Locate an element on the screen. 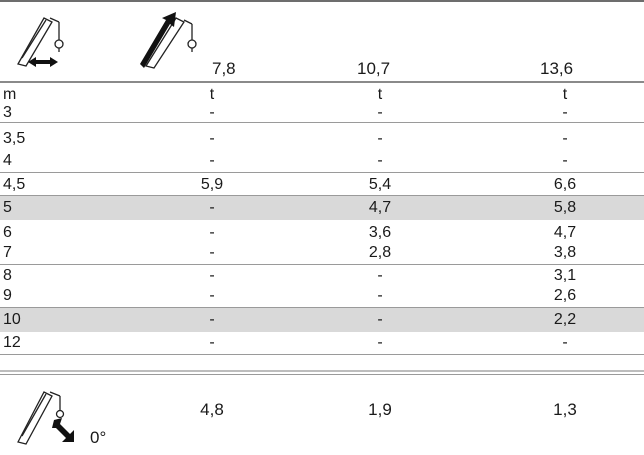  radius-cell: 3 is located at coordinates (7, 112).